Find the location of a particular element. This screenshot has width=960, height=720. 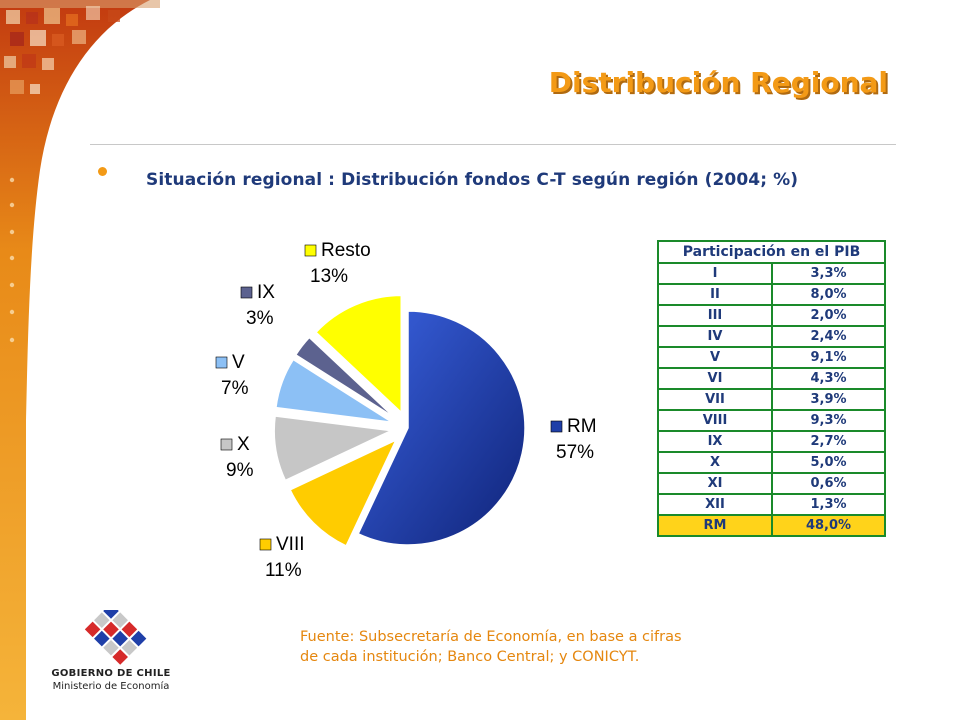

pib-table-row: XI 0,6% is located at coordinates (771, 483).